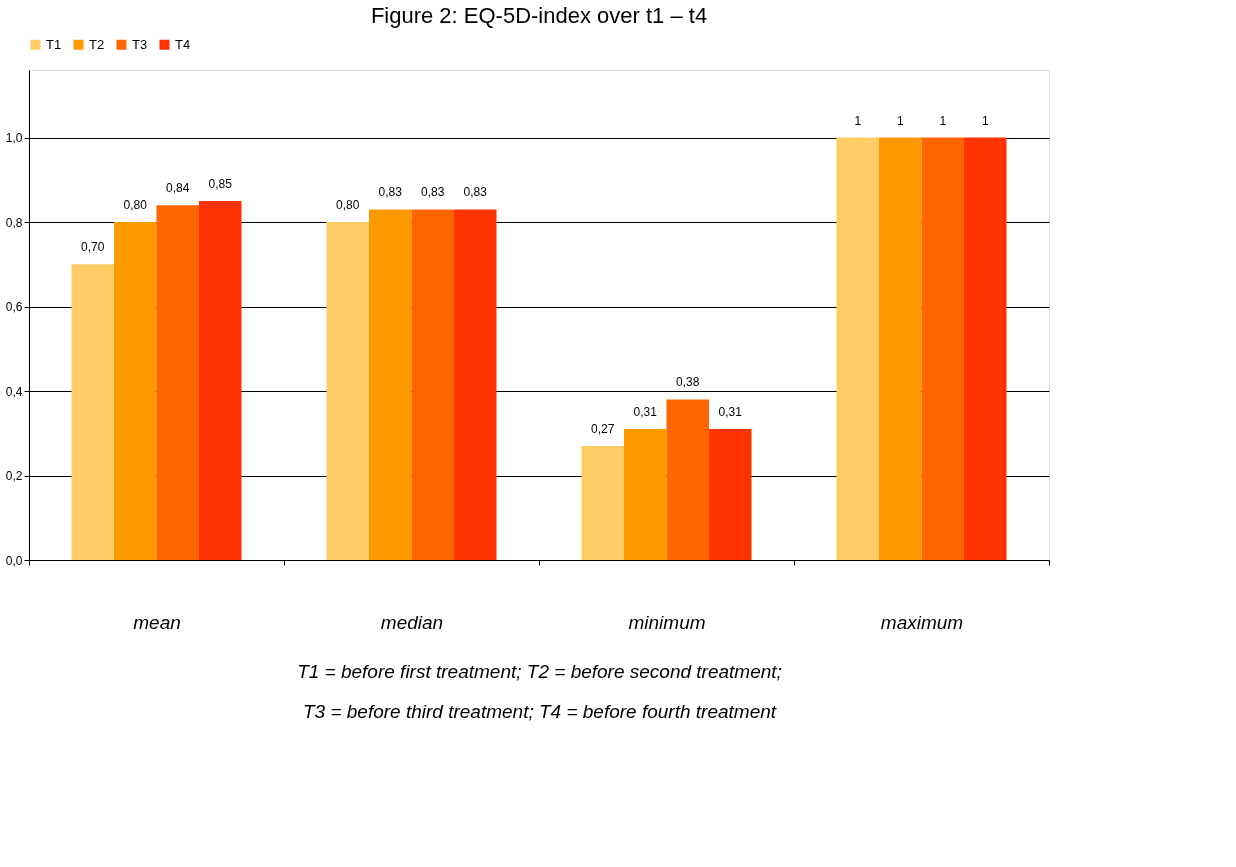  I want to click on y-tick-label: 1,0, so click(14, 138).